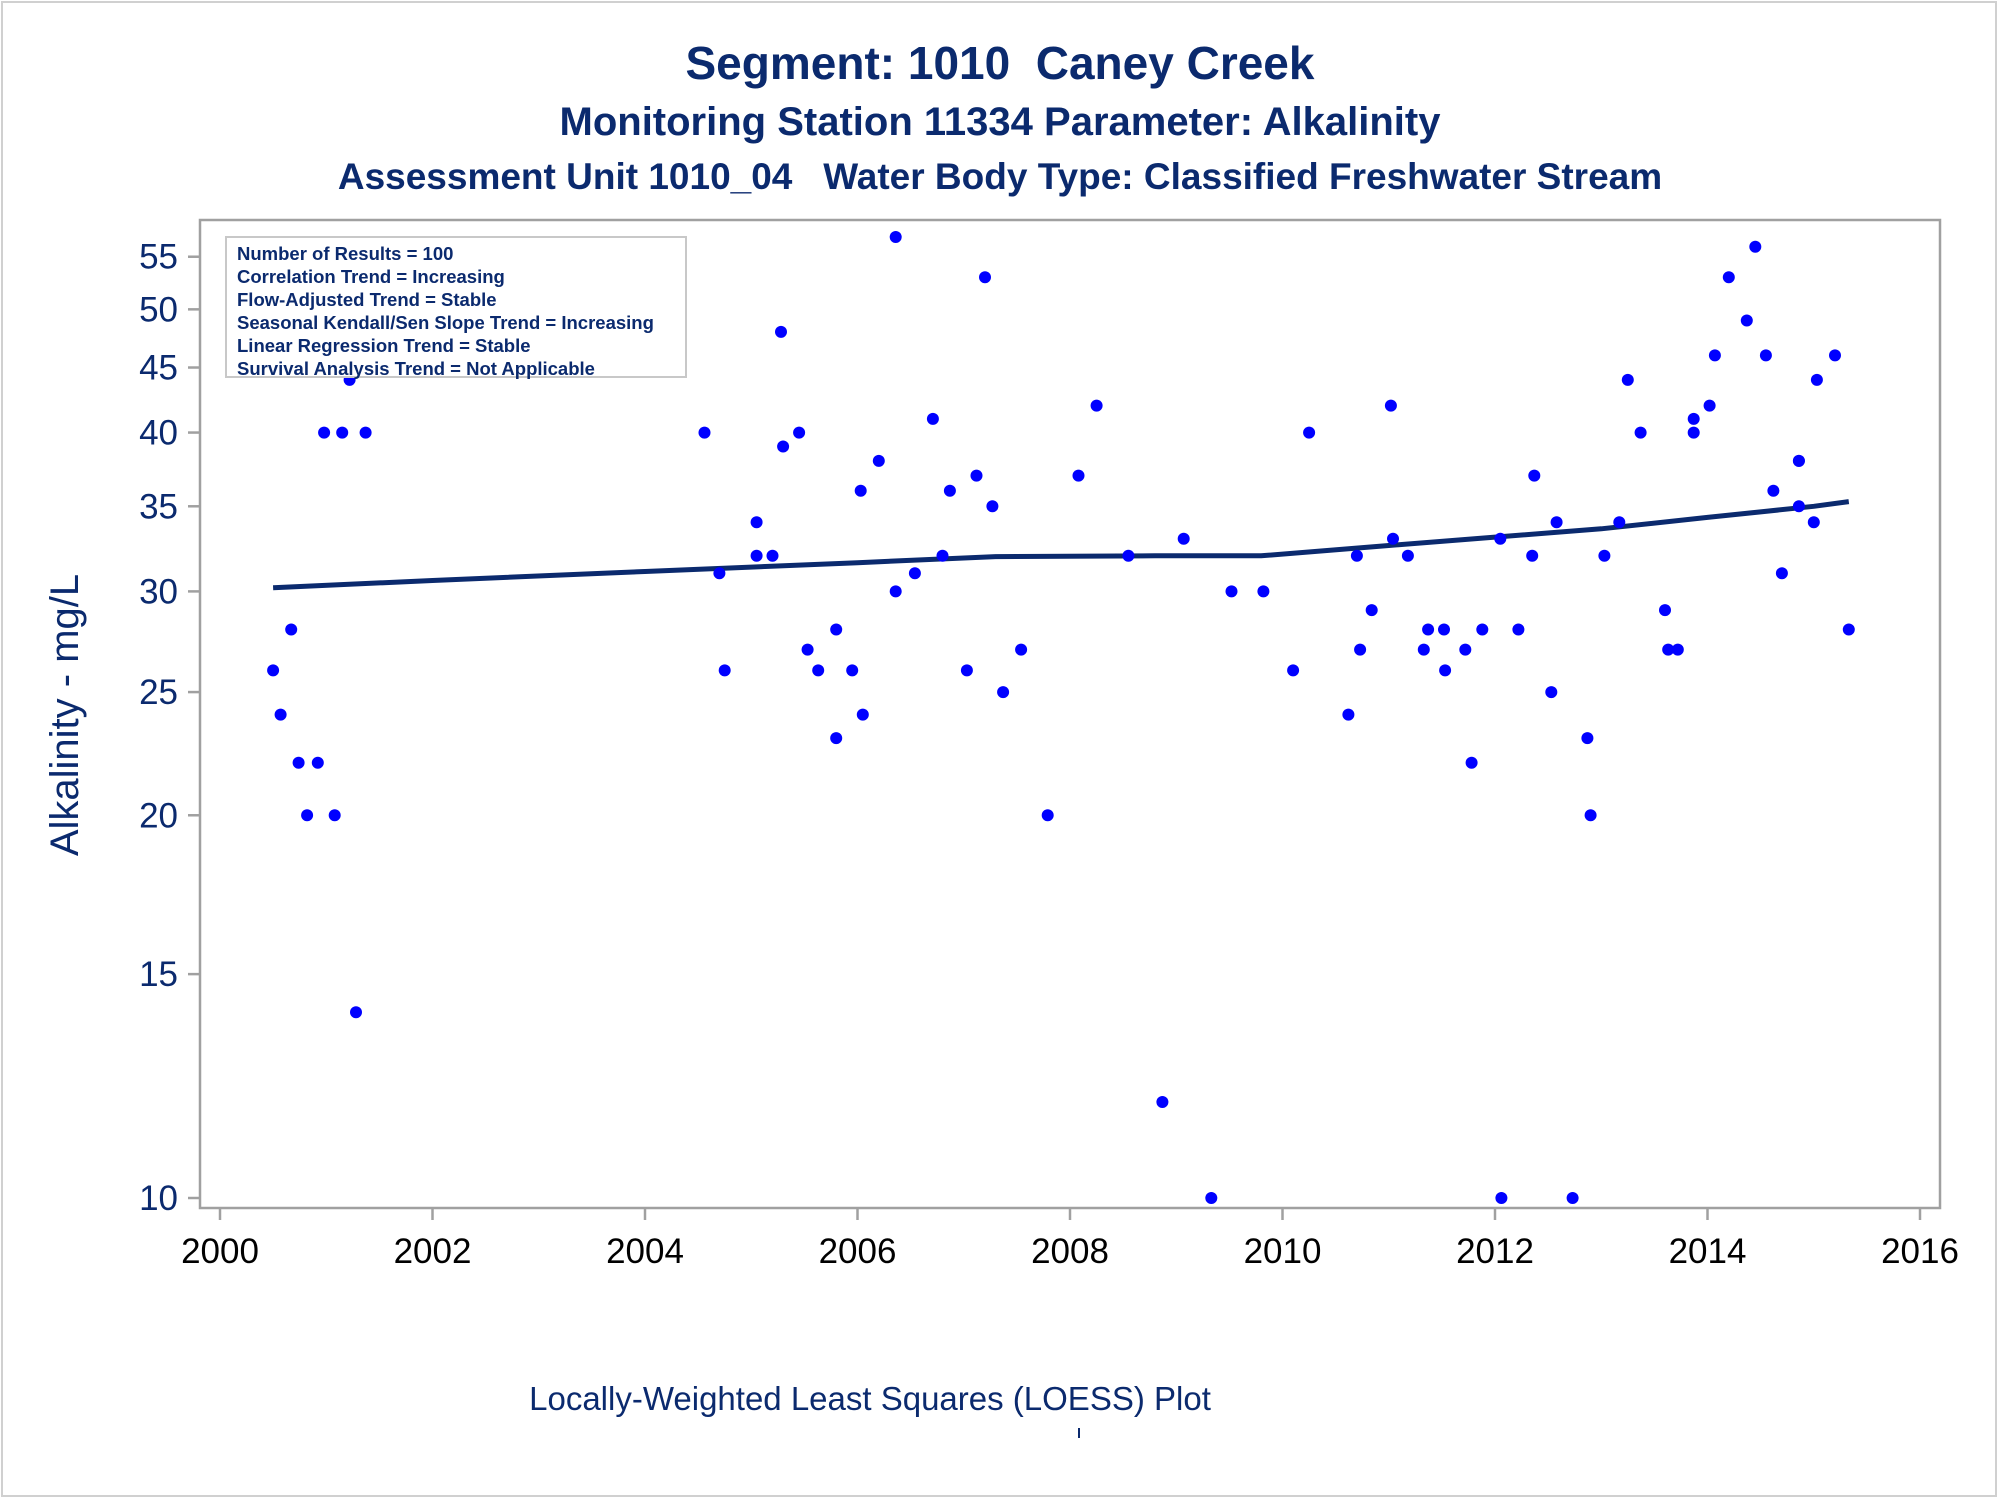  I want to click on x-tick-label: 2008, so click(1070, 1251).